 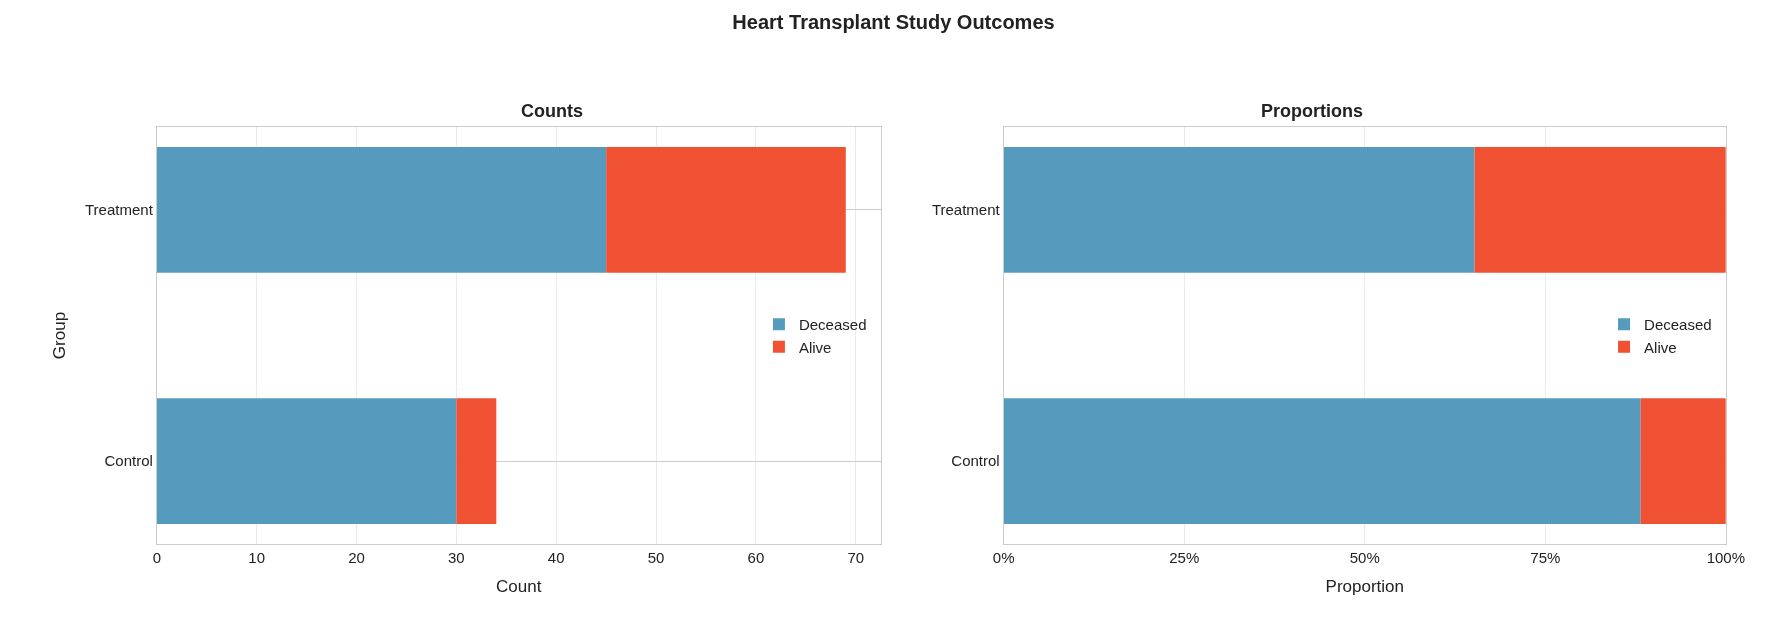 I want to click on x-tick-label: 100%, so click(x=1726, y=557).